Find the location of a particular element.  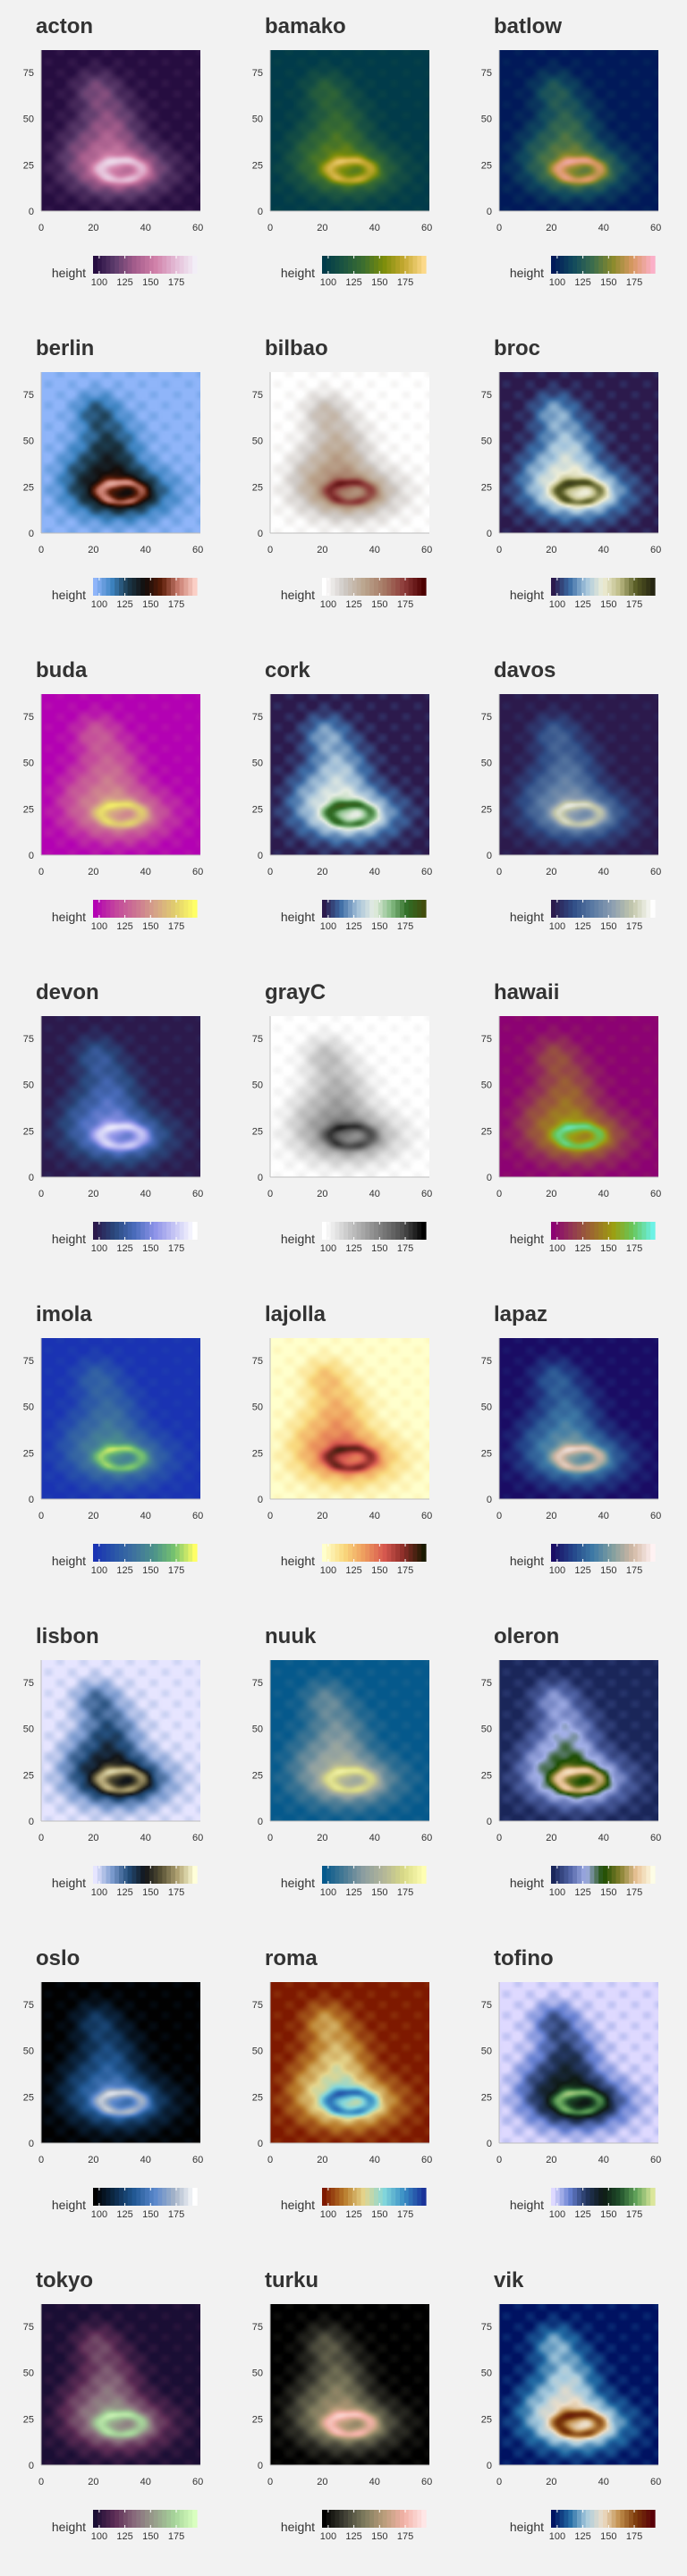

chart-title: bilbao is located at coordinates (296, 348).